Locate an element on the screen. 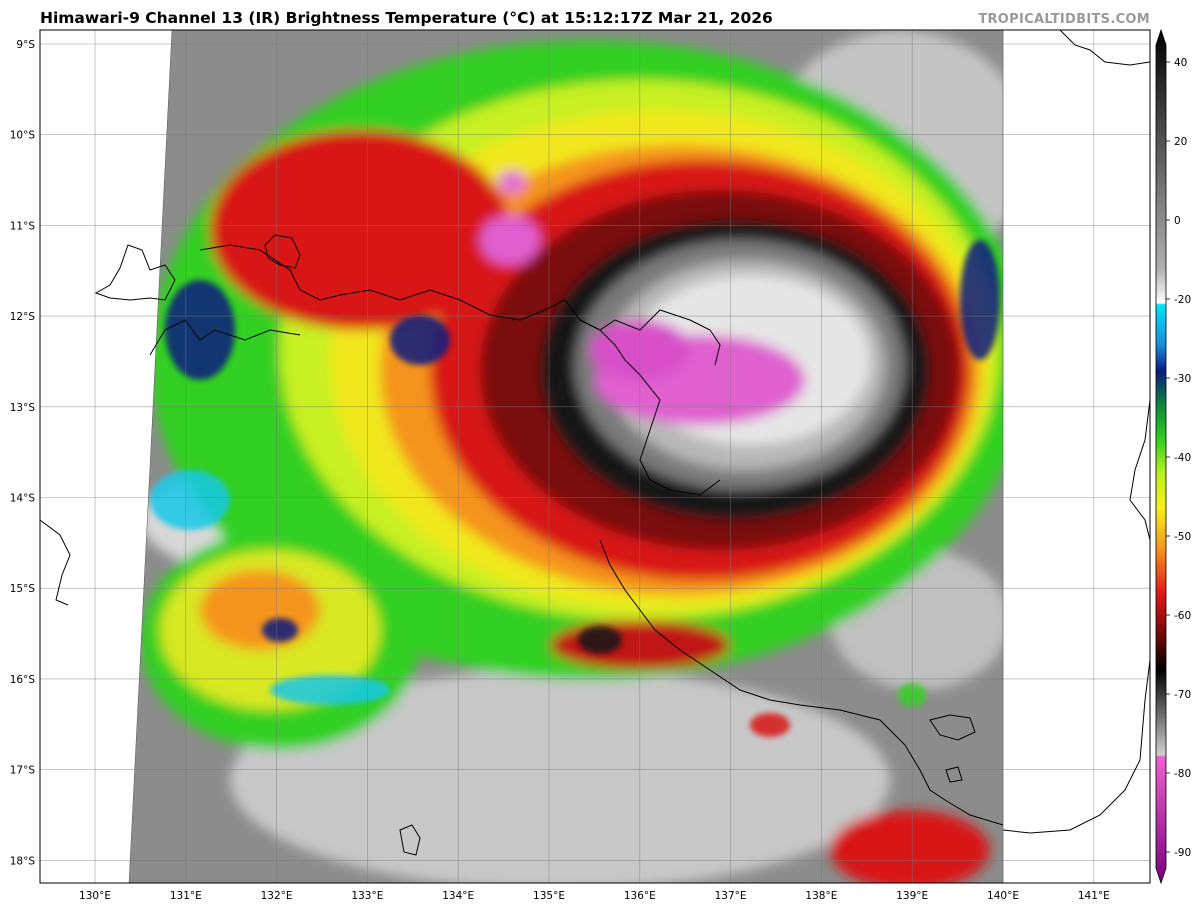 The width and height of the screenshot is (1200, 906). colorbar: 40 20 0 -20 -30 -40 -50 -60 -70 -80 -90 is located at coordinates (1173, 456).